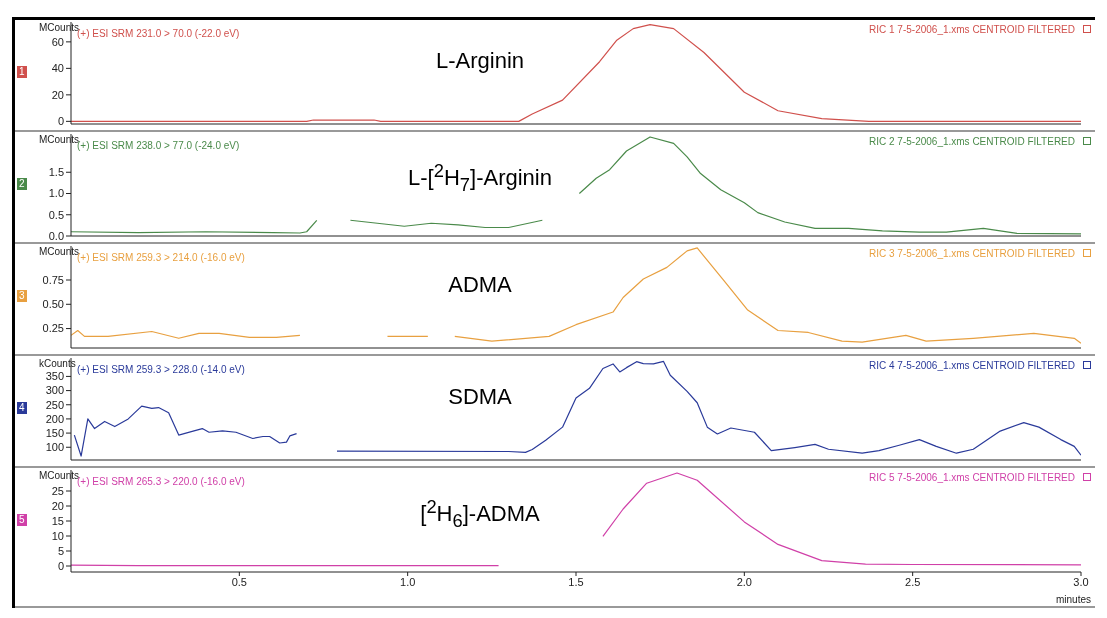 Image resolution: width=1107 pixels, height=618 pixels. I want to click on y-tick-label: 60, so click(57, 41).